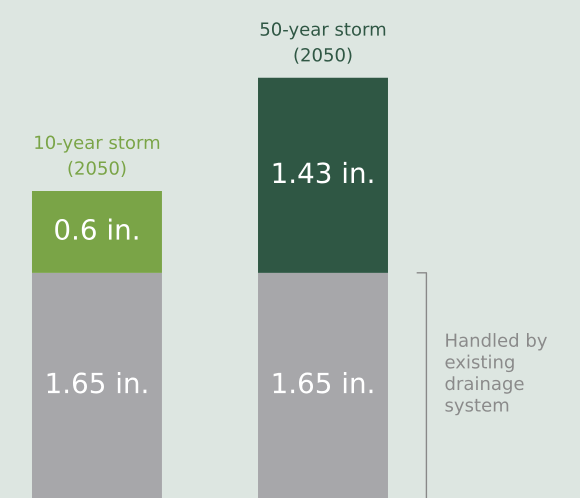 The height and width of the screenshot is (498, 580). Describe the element at coordinates (96, 229) in the screenshot. I see `data-label: 0.6 in.` at that location.